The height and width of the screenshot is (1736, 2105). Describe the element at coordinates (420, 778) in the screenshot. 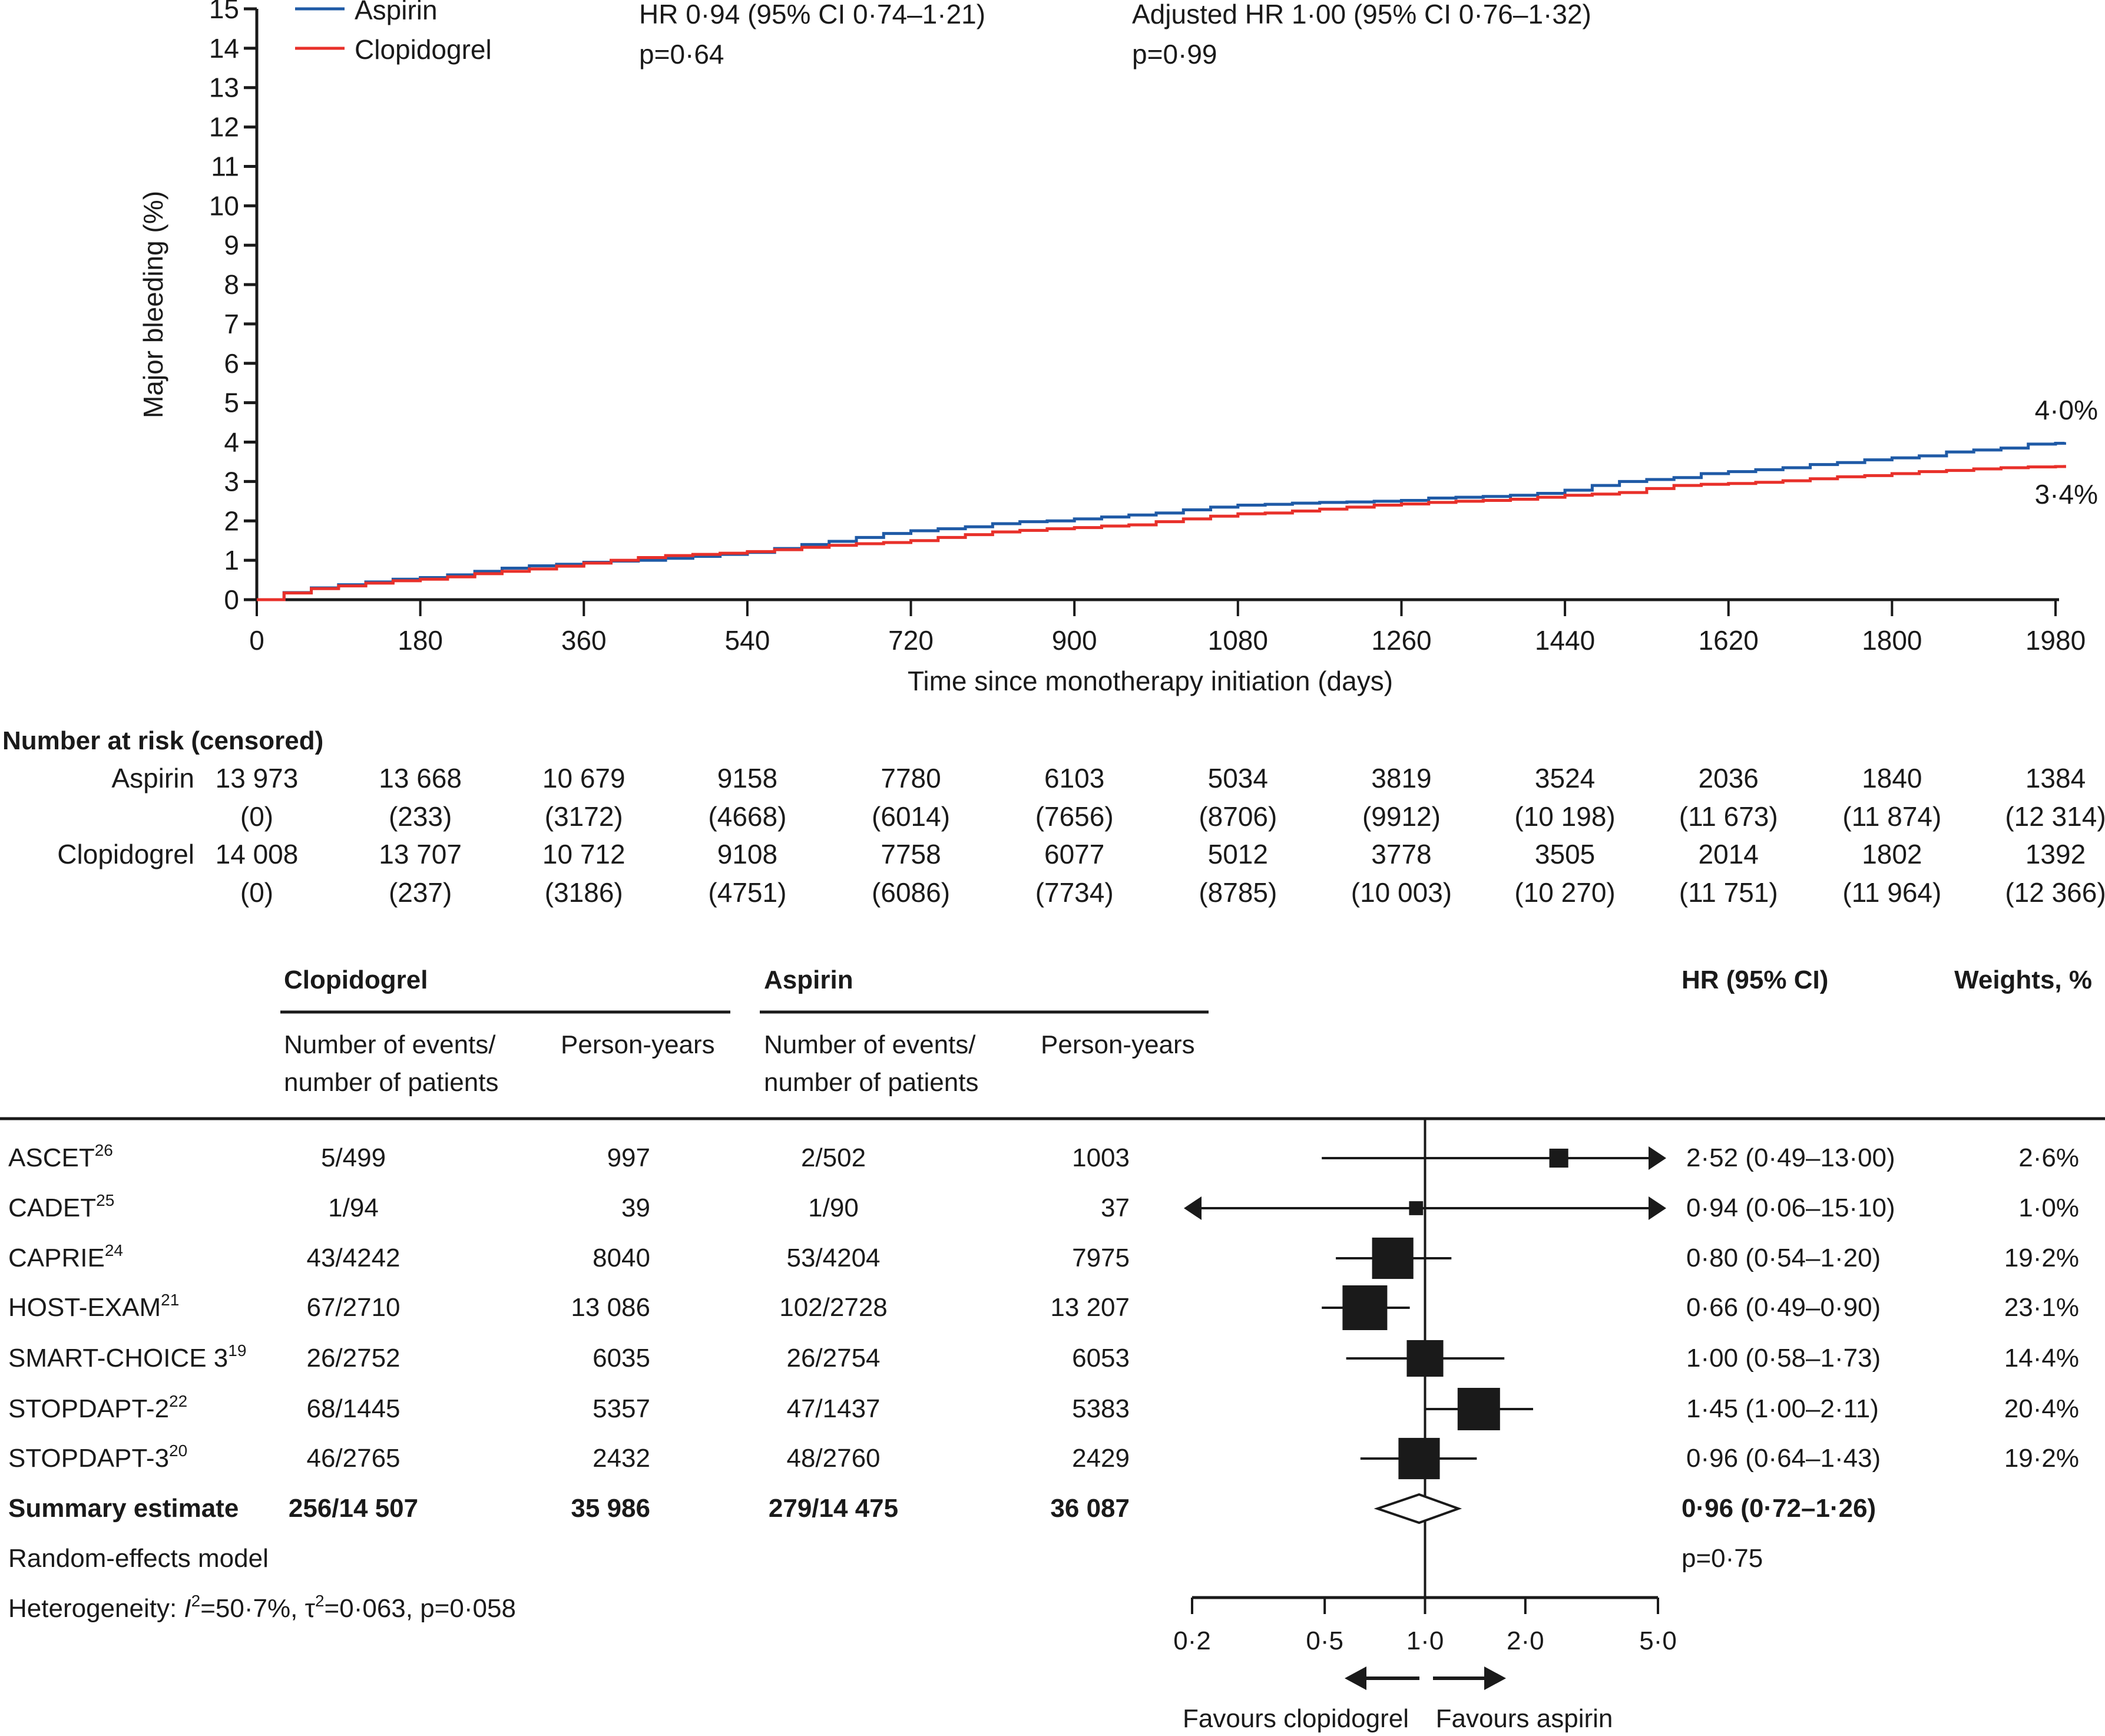

I see `at-risk-value: 13 668` at that location.